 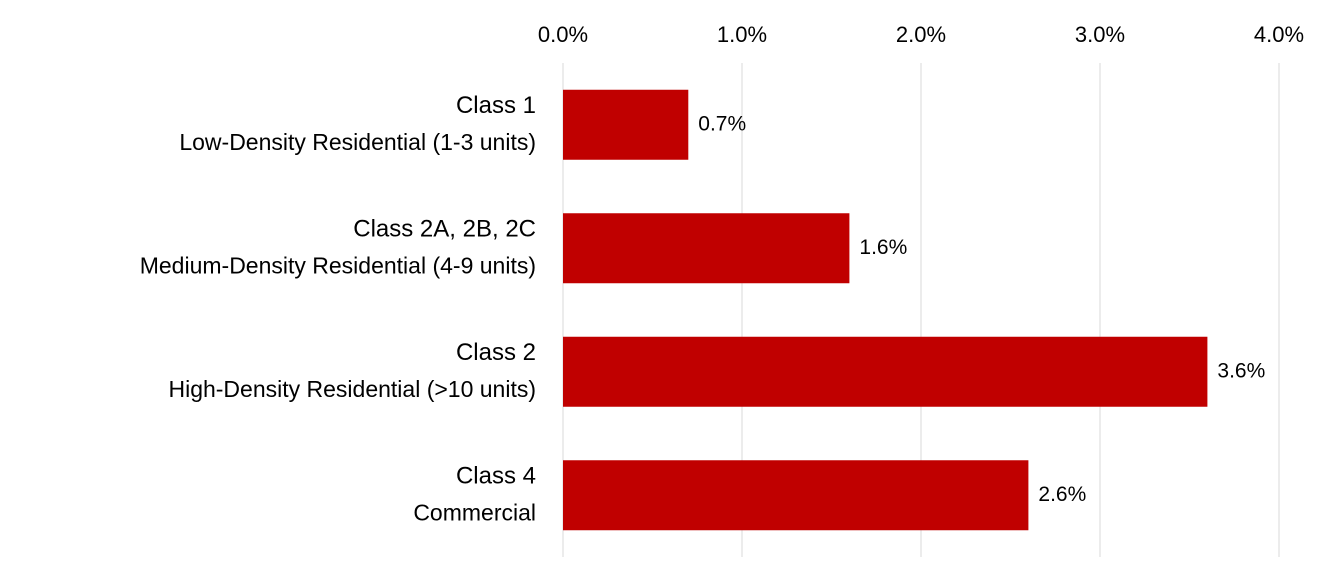 What do you see at coordinates (352, 389) in the screenshot?
I see `category-label-line2: High-Density Residential (>10 units)` at bounding box center [352, 389].